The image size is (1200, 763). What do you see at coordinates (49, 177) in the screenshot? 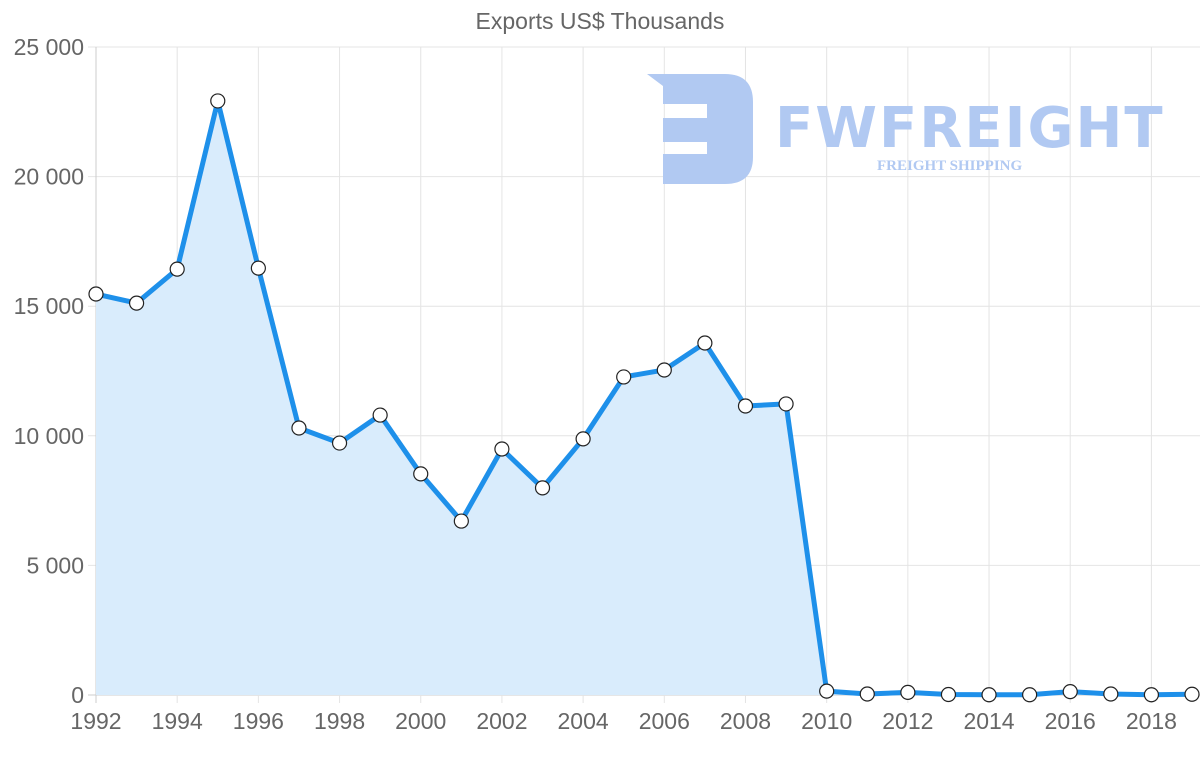
I see `y-tick-label: 20 000` at bounding box center [49, 177].